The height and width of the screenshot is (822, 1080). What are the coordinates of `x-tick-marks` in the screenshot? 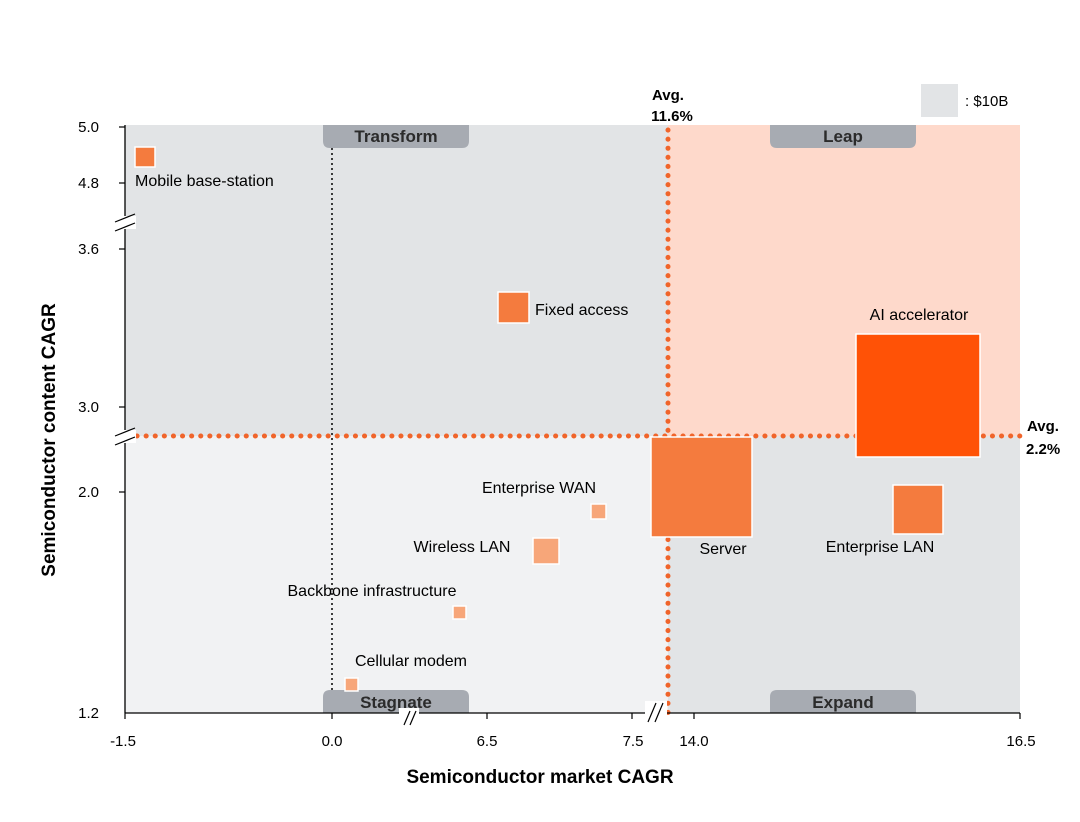 It's located at (572, 716).